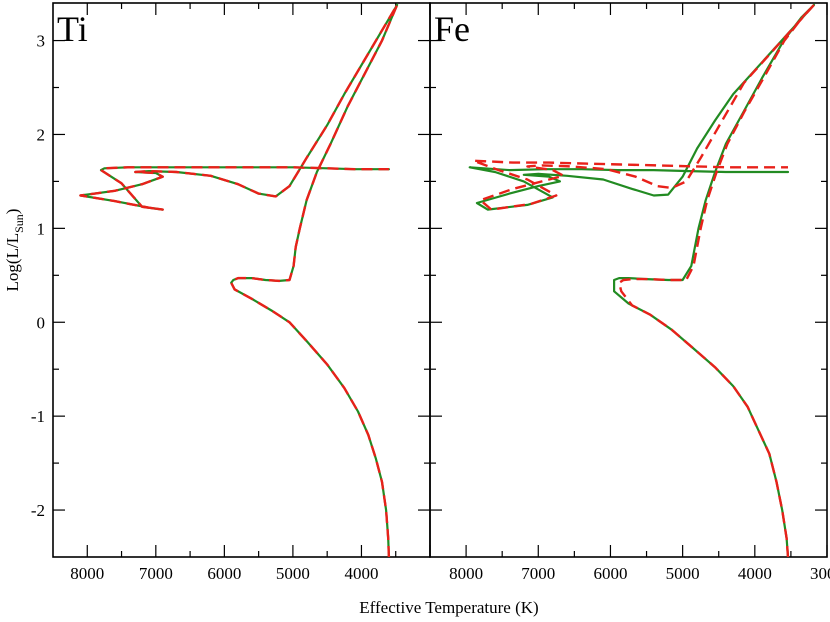  What do you see at coordinates (38, 416) in the screenshot?
I see `y-tick-label: -1` at bounding box center [38, 416].